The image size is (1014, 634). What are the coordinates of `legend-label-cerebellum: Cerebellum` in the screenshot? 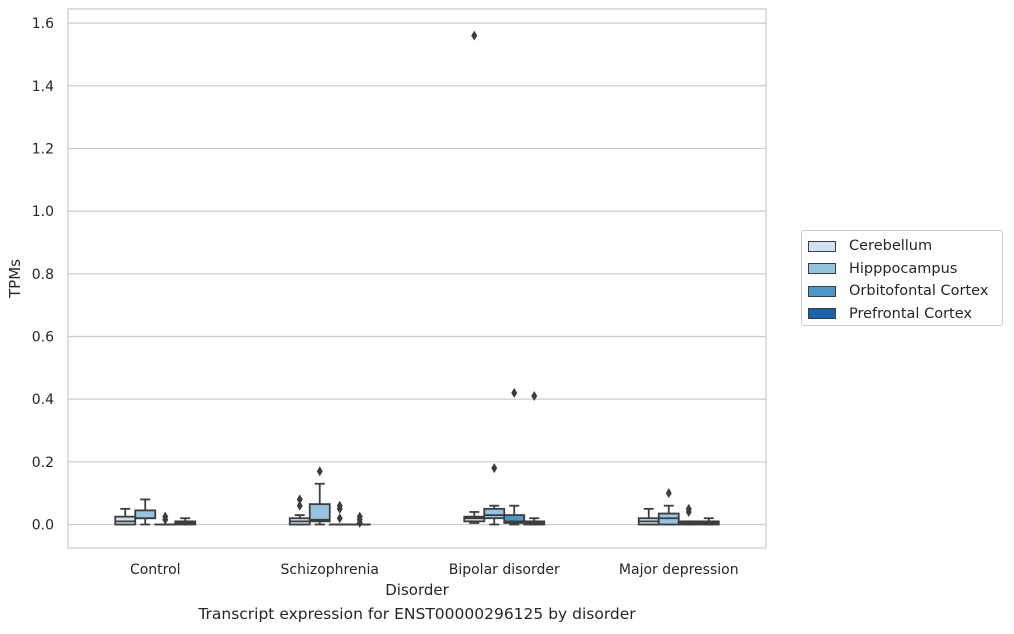 It's located at (891, 246).